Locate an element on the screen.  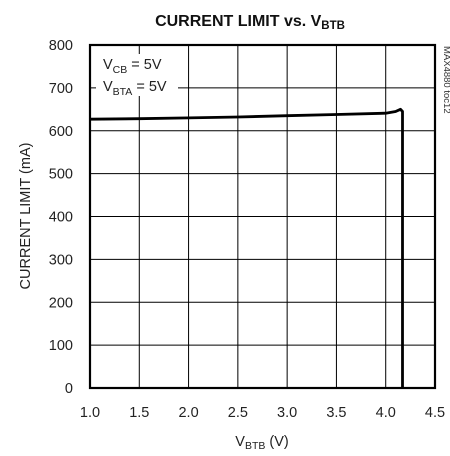
y-tick-label: 300 is located at coordinates (61, 260).